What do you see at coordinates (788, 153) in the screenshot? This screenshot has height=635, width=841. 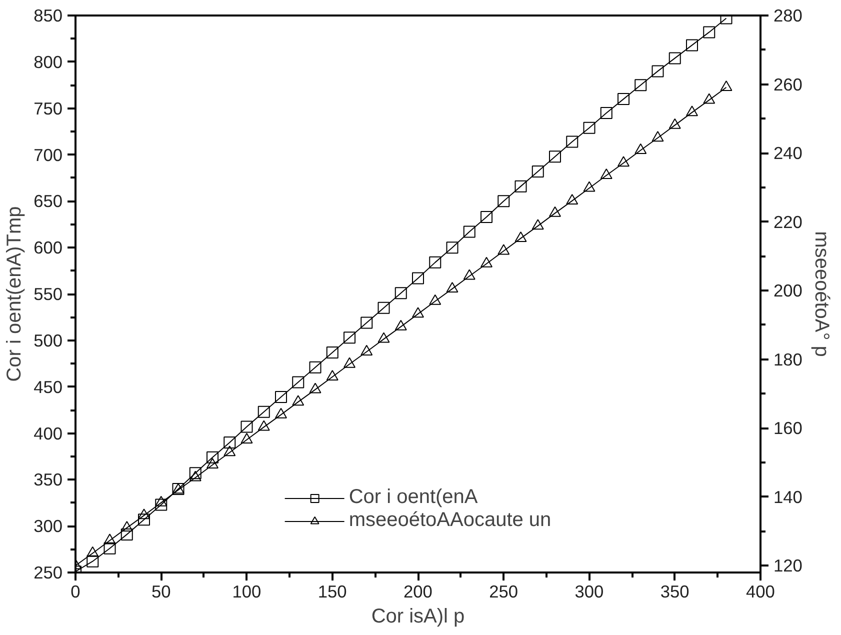 I see `y2-tick-label: 240` at bounding box center [788, 153].